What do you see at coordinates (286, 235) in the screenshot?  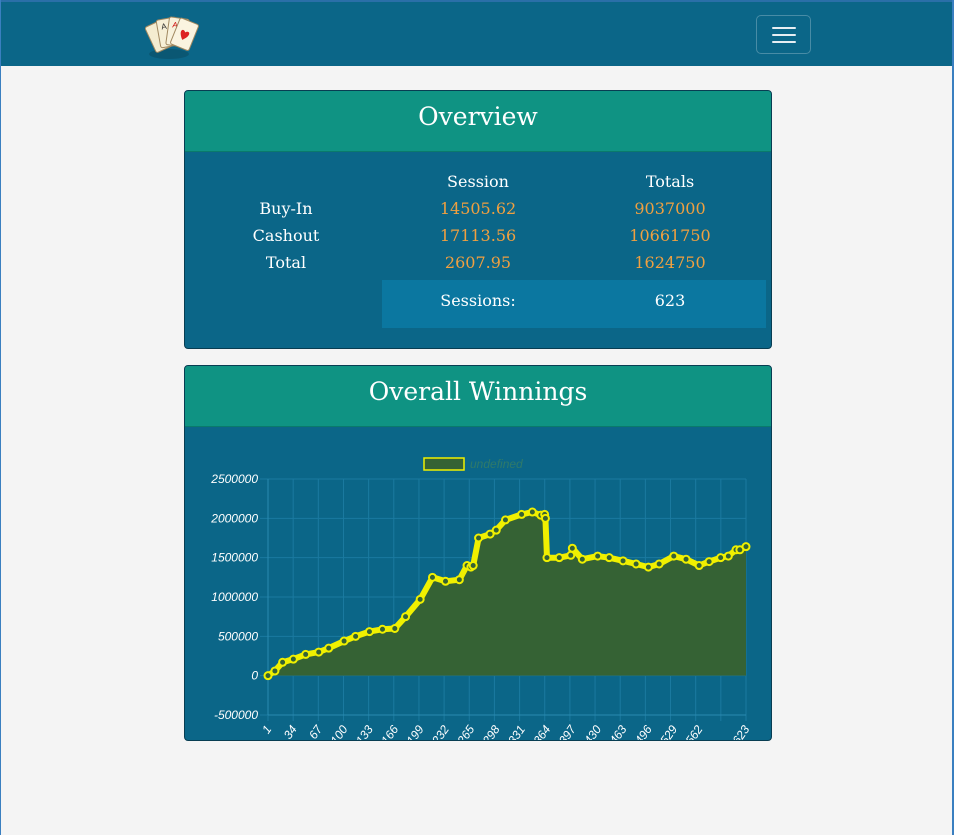 I see `row-label: Cashout` at bounding box center [286, 235].